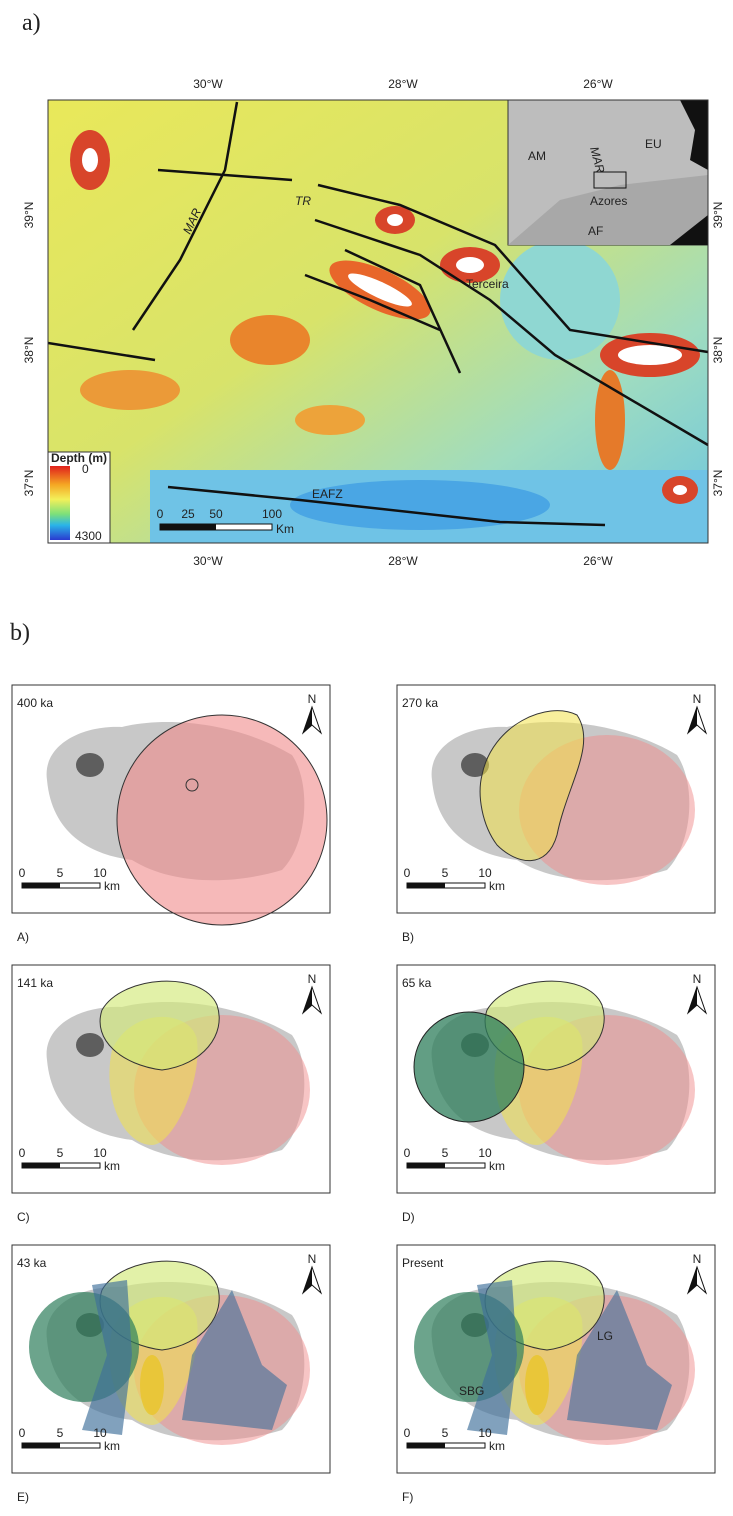  I want to click on panel-caption: F), so click(407, 1497).